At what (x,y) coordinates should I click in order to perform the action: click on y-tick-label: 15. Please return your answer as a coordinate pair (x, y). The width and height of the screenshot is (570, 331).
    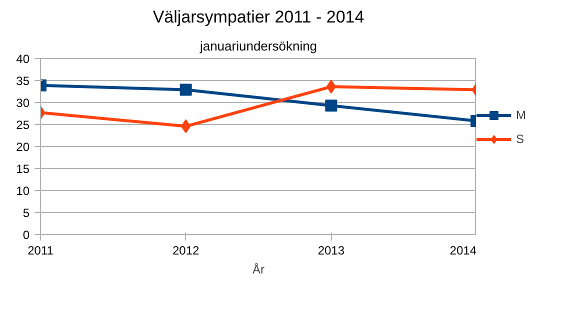
    Looking at the image, I should click on (23, 169).